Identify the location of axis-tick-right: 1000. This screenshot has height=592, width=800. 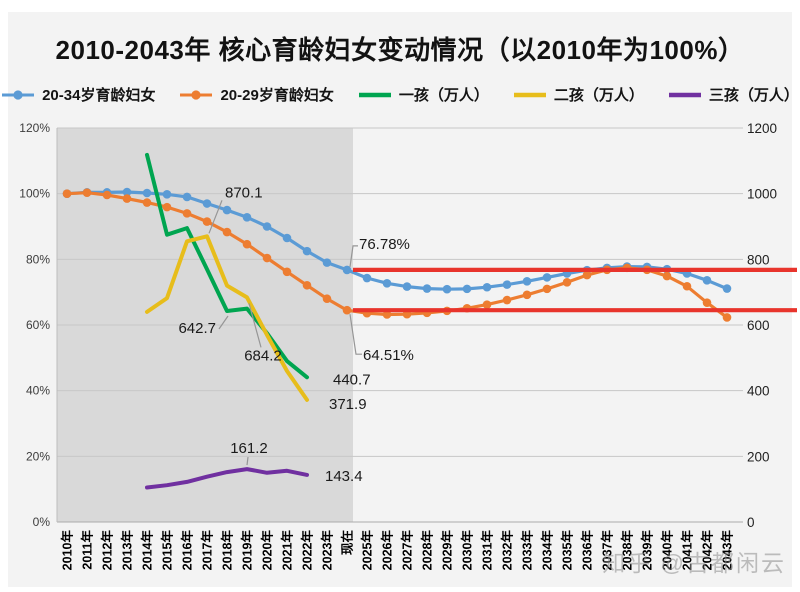
(762, 194).